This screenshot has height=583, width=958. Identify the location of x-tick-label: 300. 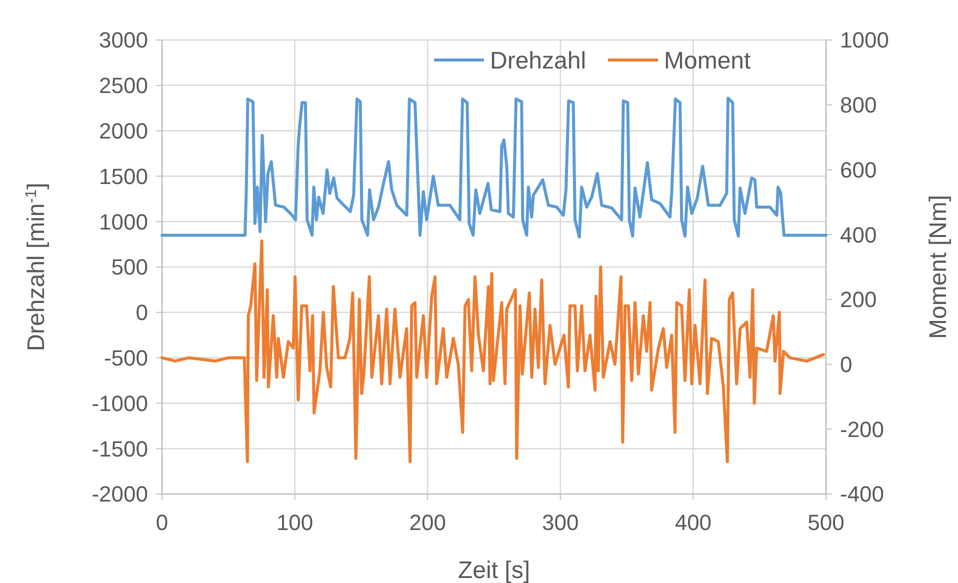
(560, 522).